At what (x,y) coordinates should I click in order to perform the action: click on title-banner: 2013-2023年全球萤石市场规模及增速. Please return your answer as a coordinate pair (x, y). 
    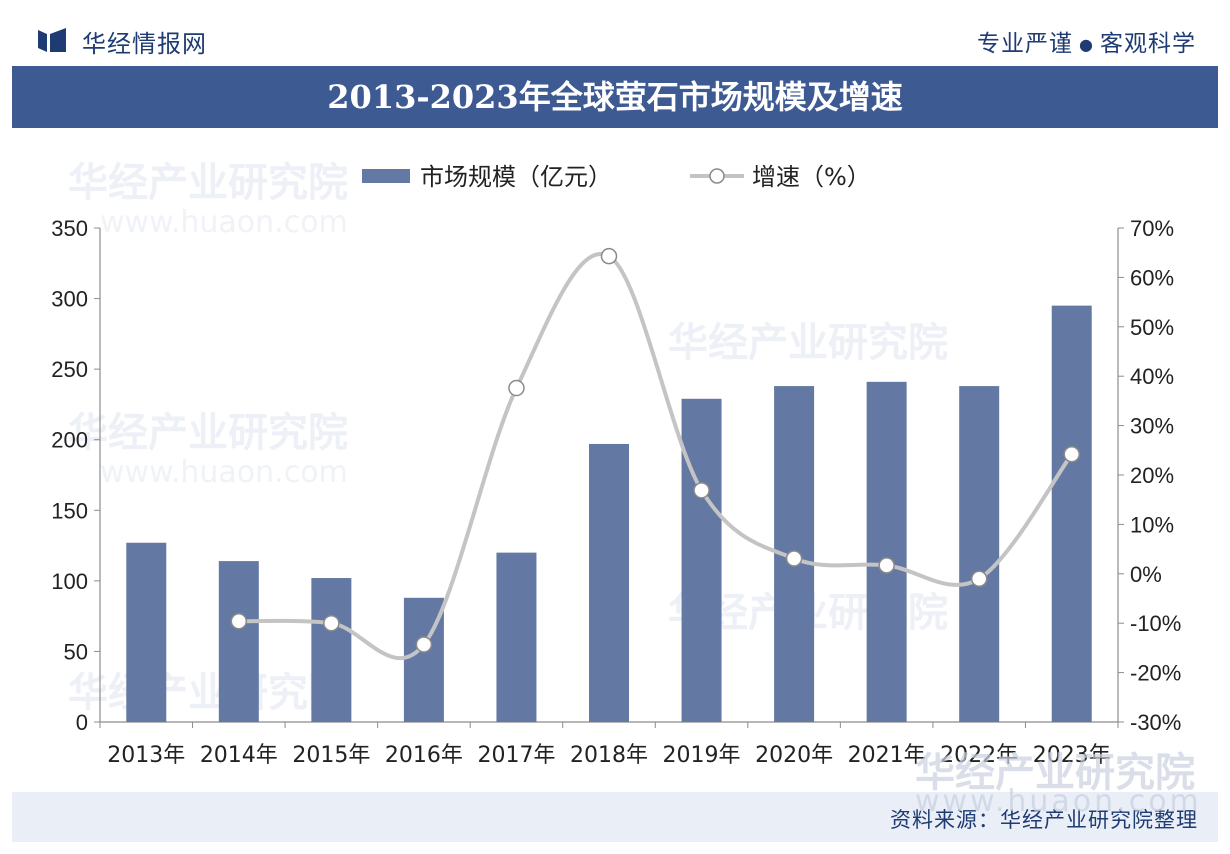
    Looking at the image, I should click on (615, 97).